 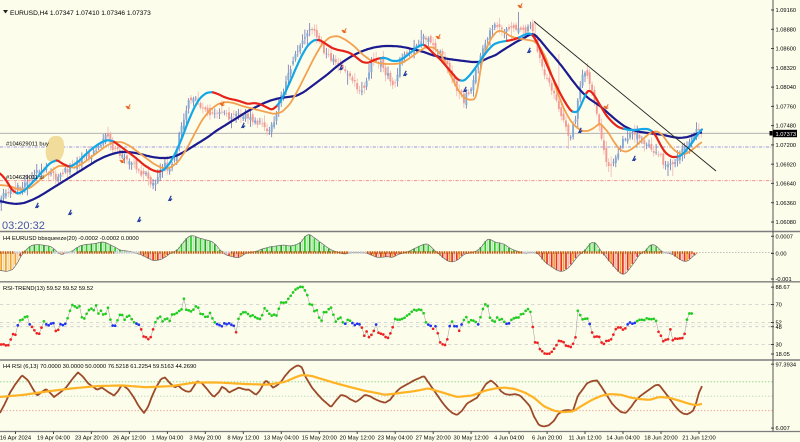 I want to click on svg-text: 1.08880, so click(x=786, y=30).